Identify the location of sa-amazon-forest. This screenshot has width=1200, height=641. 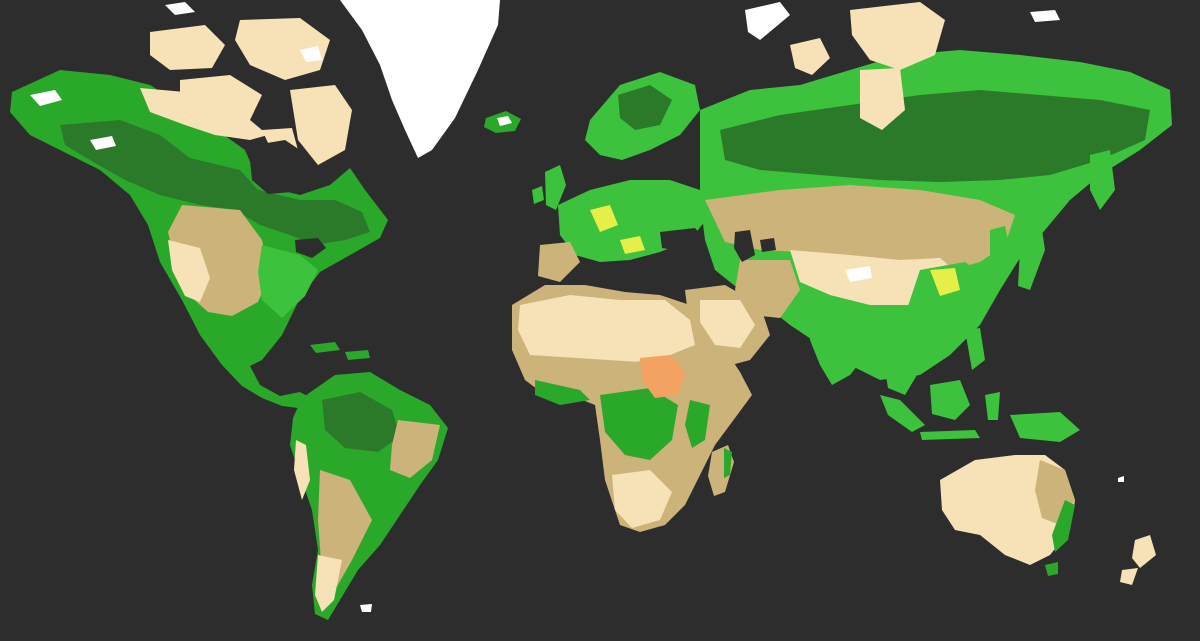
(361, 422).